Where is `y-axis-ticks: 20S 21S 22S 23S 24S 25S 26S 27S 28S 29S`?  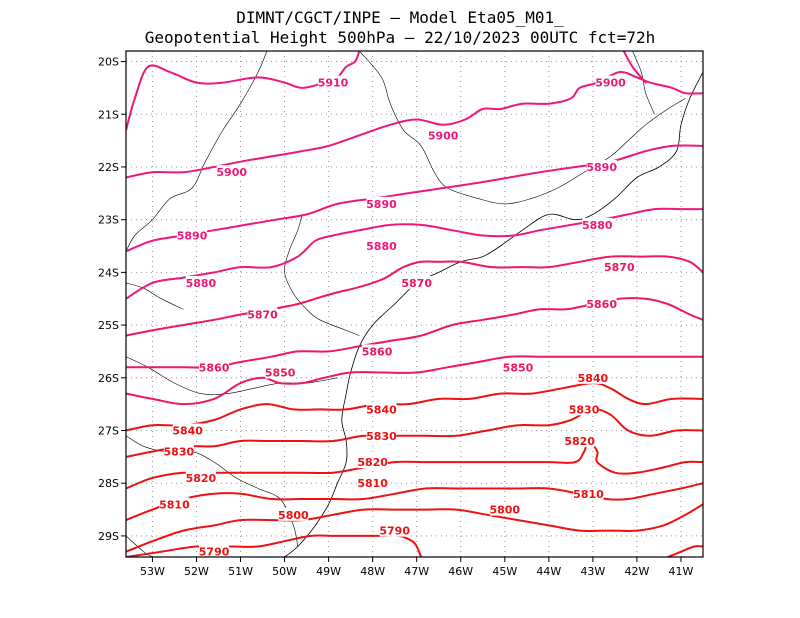
y-axis-ticks: 20S 21S 22S 23S 24S 25S 26S 27S 28S 29S is located at coordinates (112, 299).